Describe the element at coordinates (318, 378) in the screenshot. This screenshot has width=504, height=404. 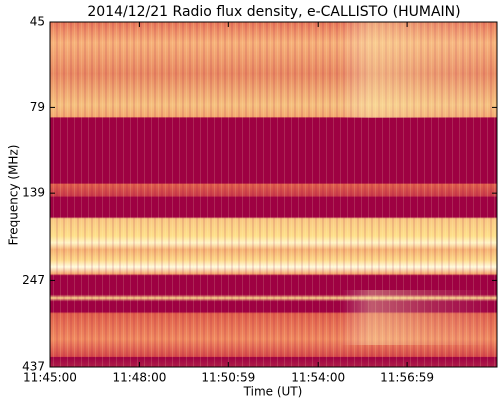
I see `x-tick-label: 11:54:00` at that location.